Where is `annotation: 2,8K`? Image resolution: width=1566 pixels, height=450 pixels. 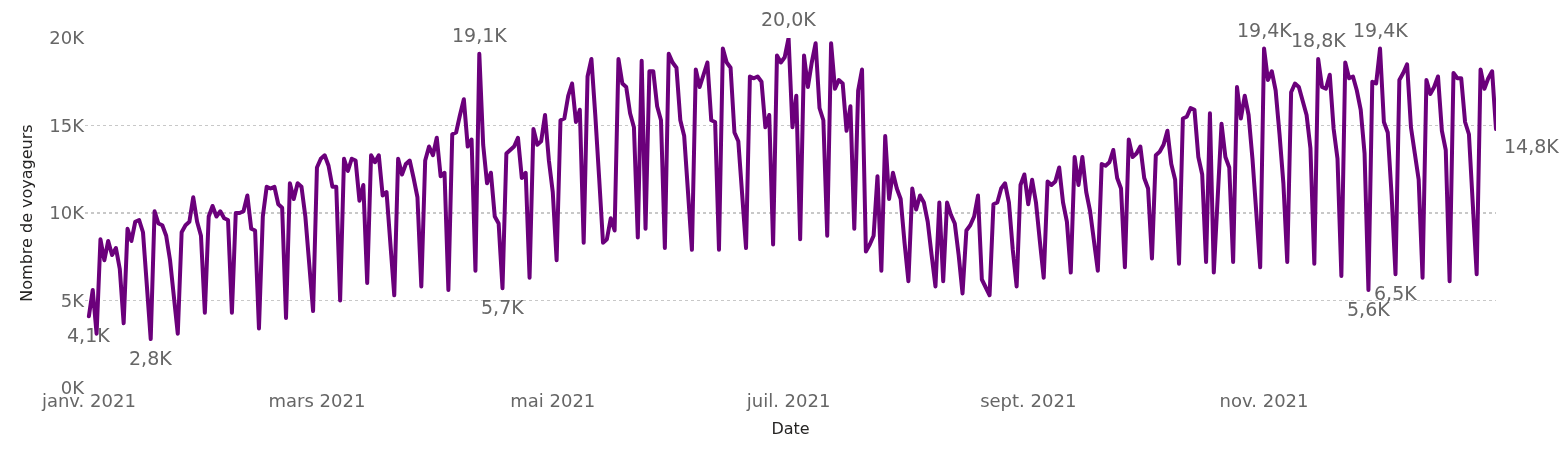 annotation: 2,8K is located at coordinates (151, 358).